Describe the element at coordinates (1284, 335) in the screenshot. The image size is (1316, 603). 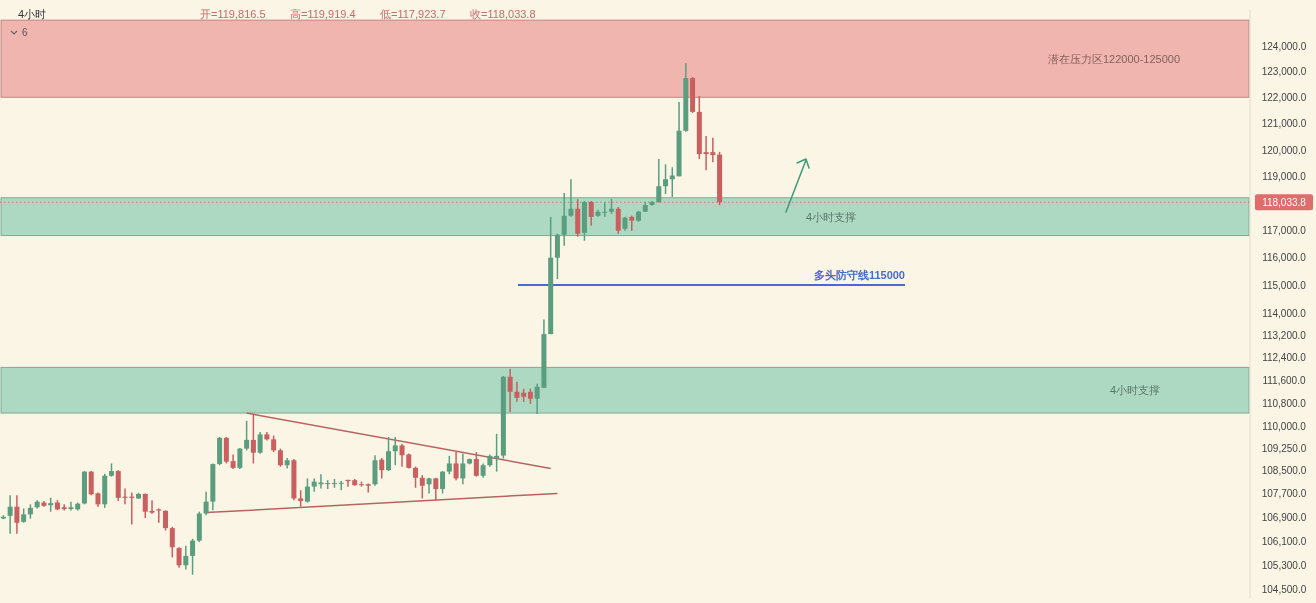
I see `y-tick-label: 113,200.0` at that location.